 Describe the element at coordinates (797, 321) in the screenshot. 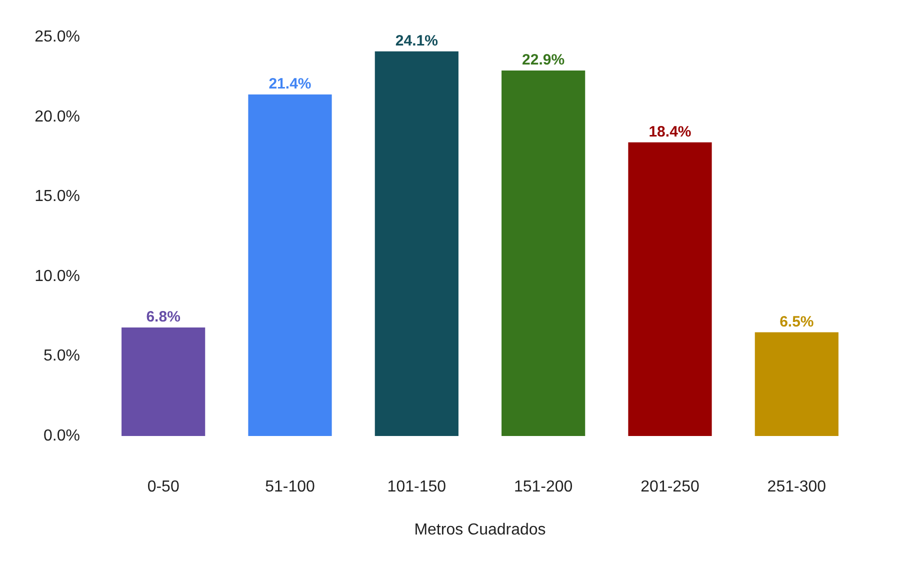

I see `data-label: 6.5%` at that location.